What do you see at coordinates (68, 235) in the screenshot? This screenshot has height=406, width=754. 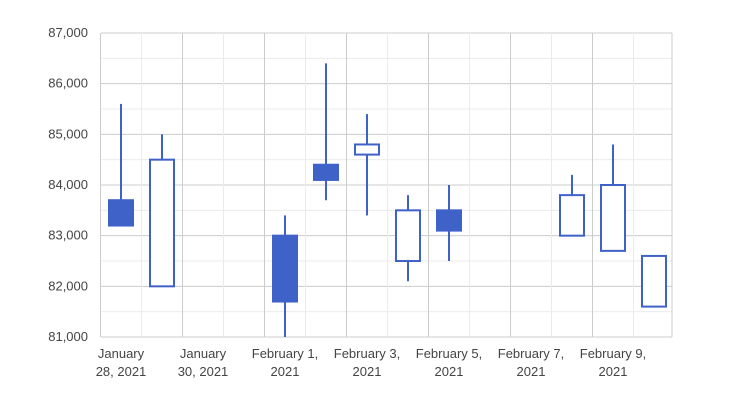 I see `y-tick-label: 83,000` at bounding box center [68, 235].